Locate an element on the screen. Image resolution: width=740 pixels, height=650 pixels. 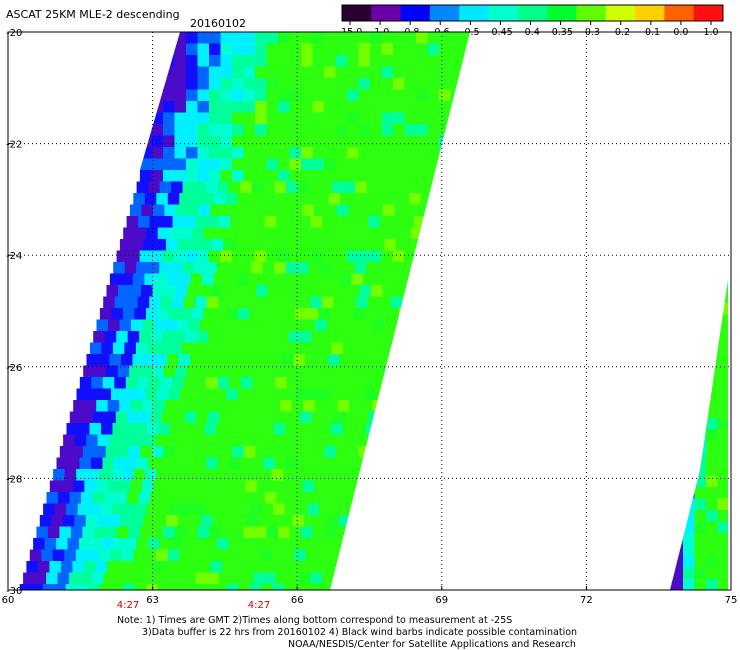
lon-label: 69 is located at coordinates (441, 600).